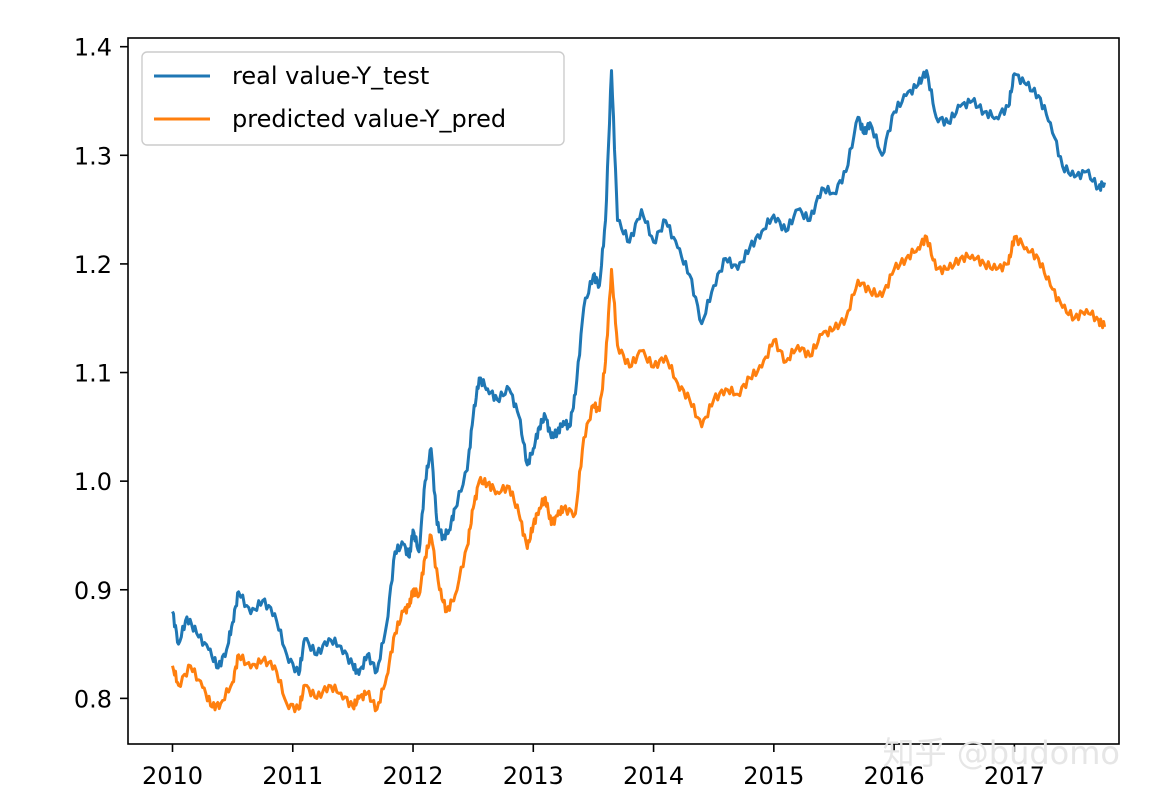  What do you see at coordinates (93, 591) in the screenshot?
I see `y-tick-label: 0.9` at bounding box center [93, 591].